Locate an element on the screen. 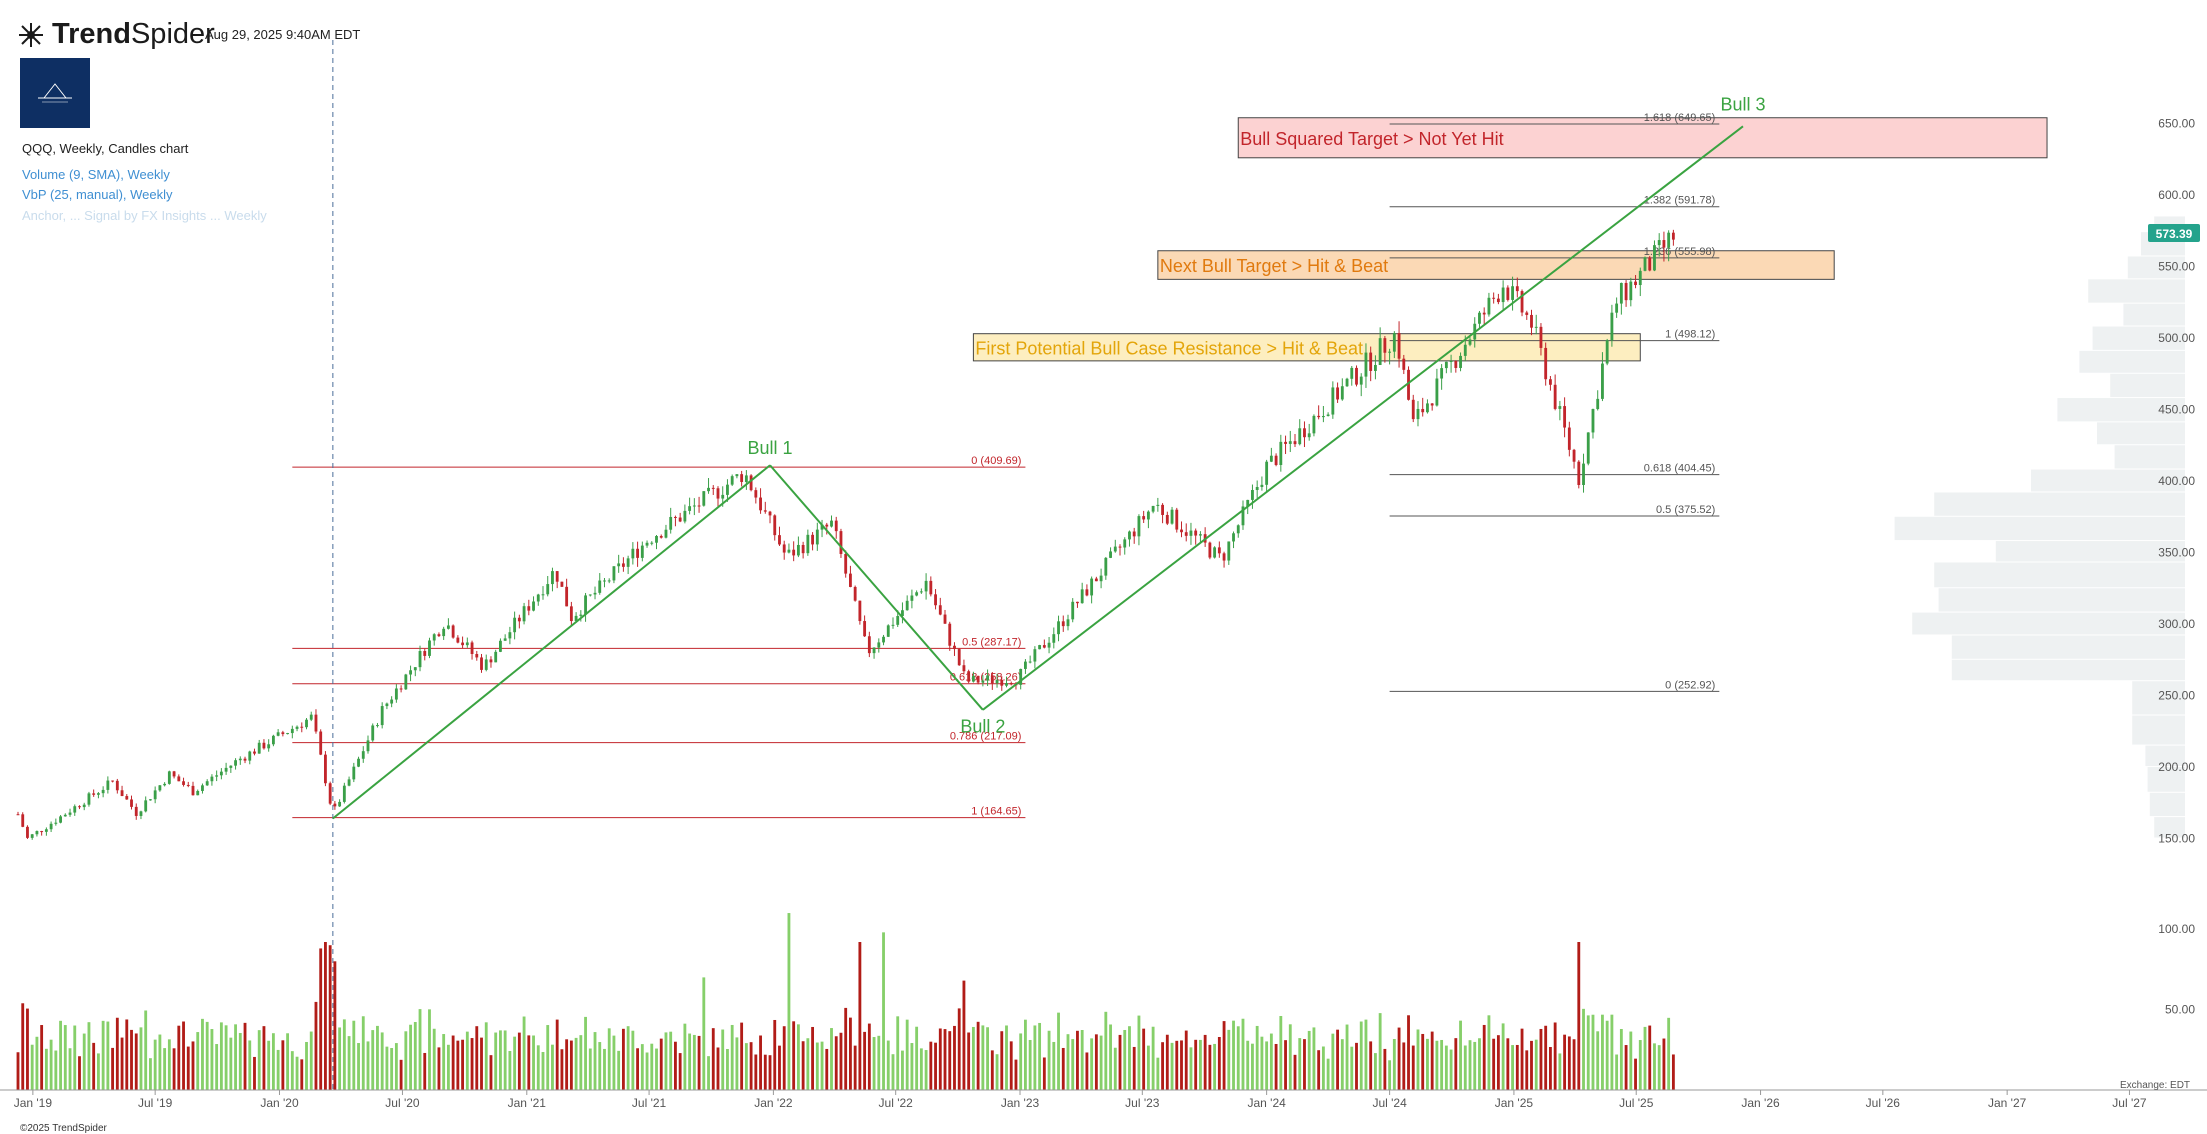  x-tick-label: Jan '25 is located at coordinates (1514, 1103).